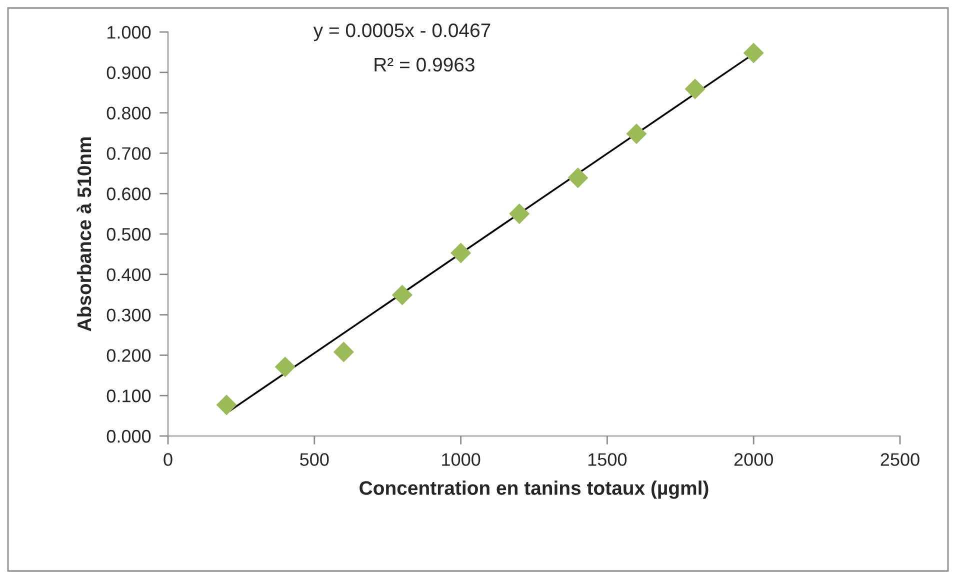 The width and height of the screenshot is (957, 579). I want to click on x-tick-label: 0, so click(168, 459).